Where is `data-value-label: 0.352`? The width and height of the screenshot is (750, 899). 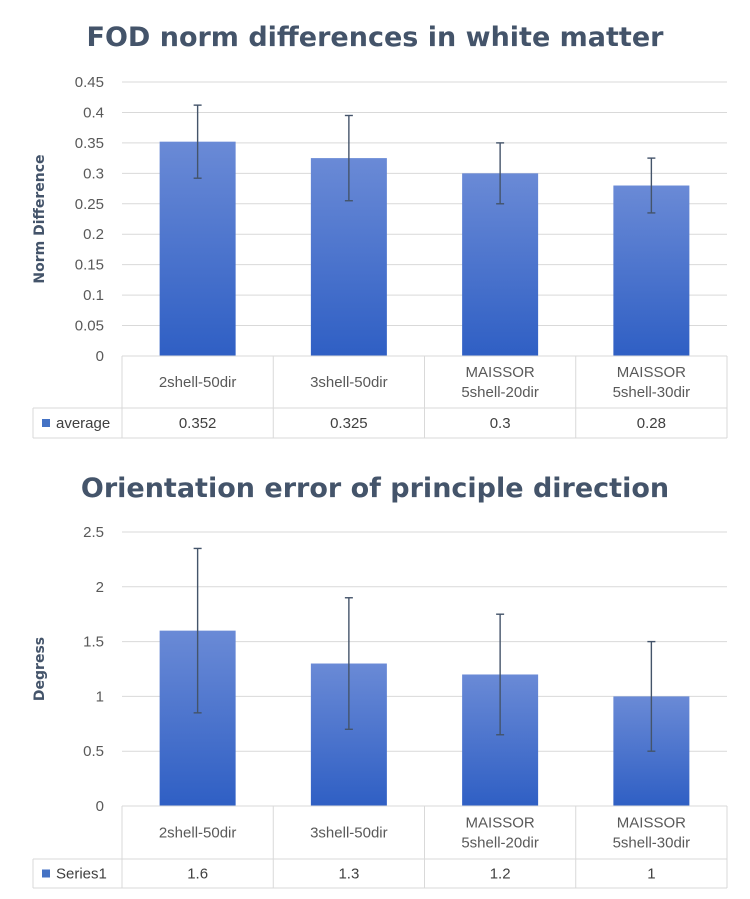 data-value-label: 0.352 is located at coordinates (198, 423).